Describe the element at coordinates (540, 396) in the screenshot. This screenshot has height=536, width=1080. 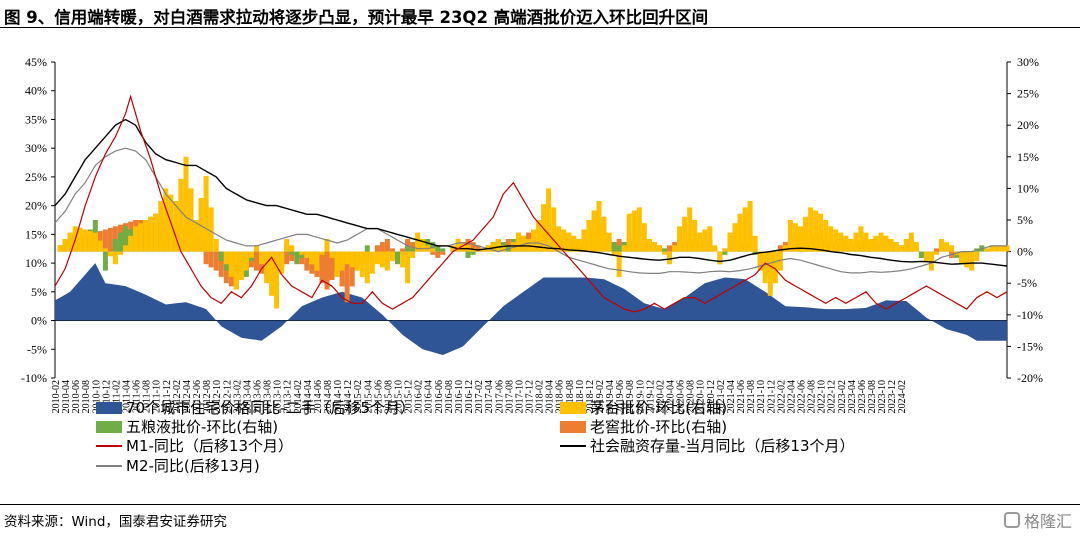
I see `x-tick-label: 2018-02` at that location.